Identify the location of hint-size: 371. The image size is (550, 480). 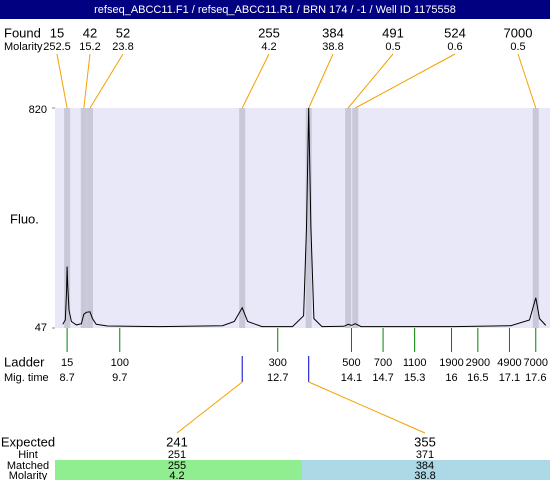
(425, 455).